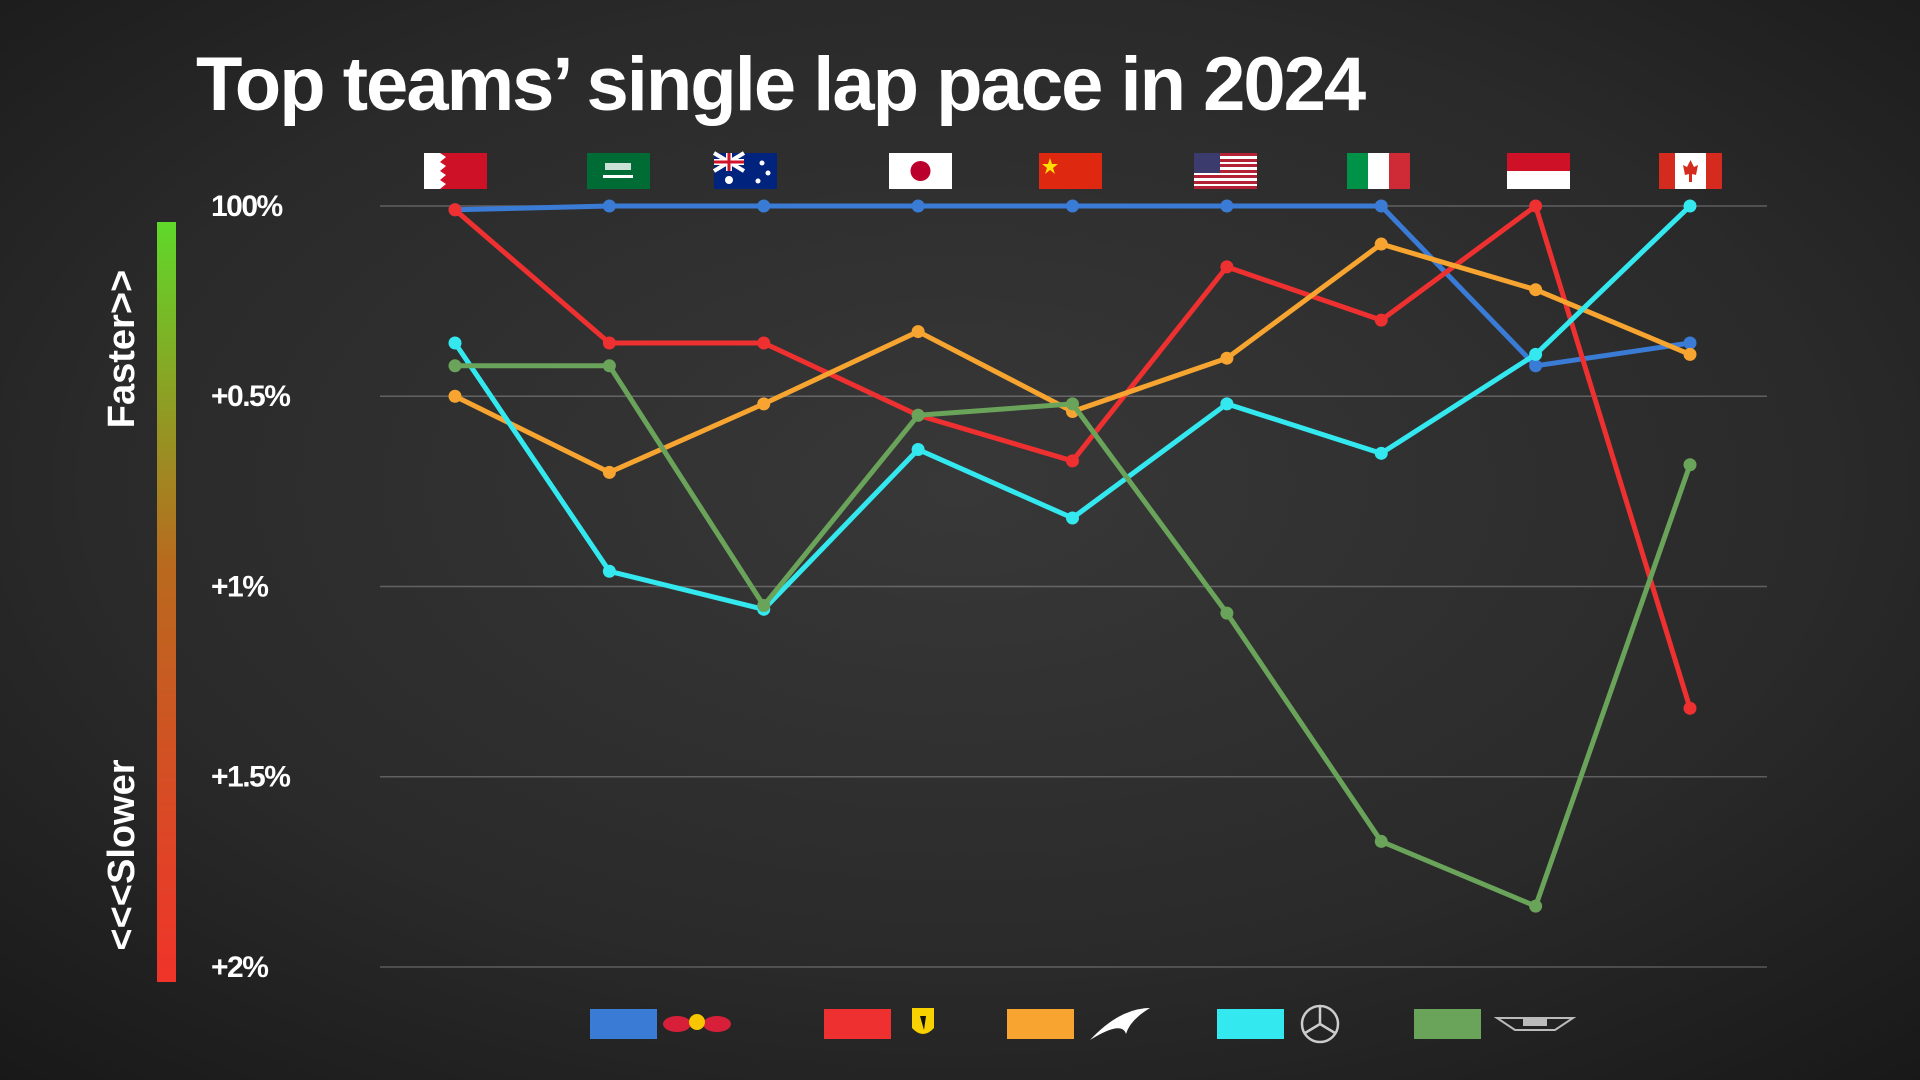 The image size is (1920, 1080). Describe the element at coordinates (239, 586) in the screenshot. I see `y-tick-label: +1%` at that location.